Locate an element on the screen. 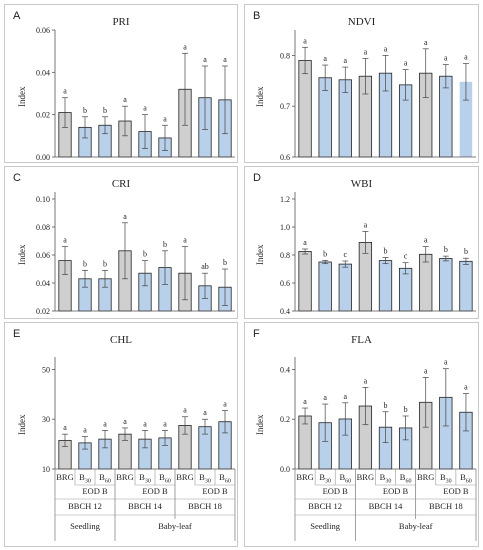 Image resolution: width=483 pixels, height=550 pixels. y-tick-label: 10 is located at coordinates (46, 469).